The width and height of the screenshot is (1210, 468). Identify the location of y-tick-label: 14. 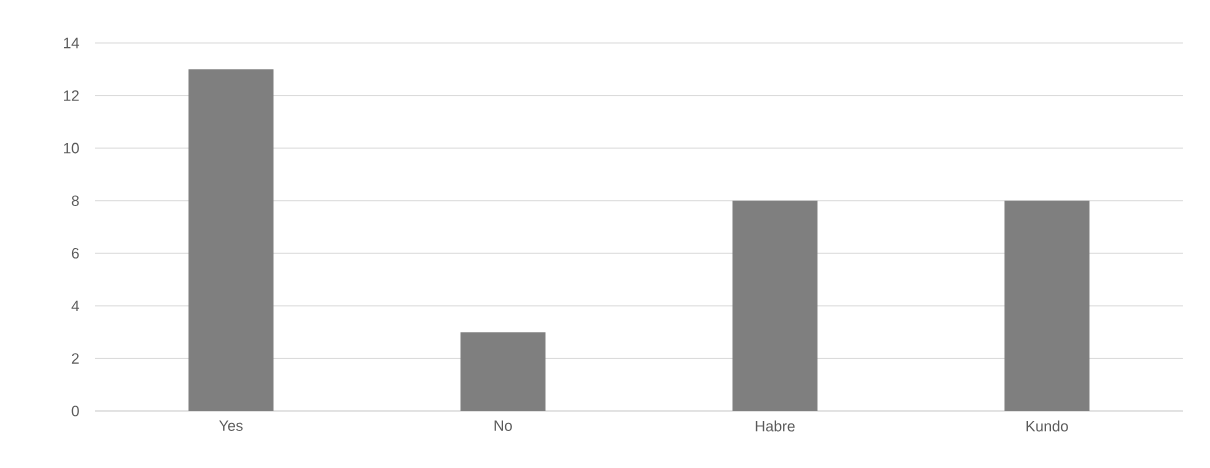
(72, 43).